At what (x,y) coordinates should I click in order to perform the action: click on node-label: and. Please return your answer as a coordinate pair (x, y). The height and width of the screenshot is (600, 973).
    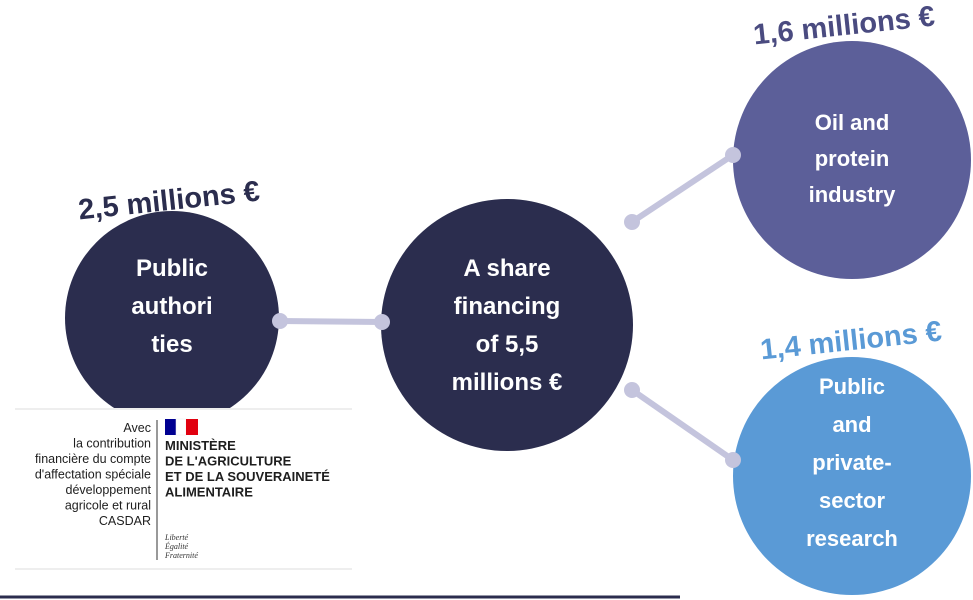
    Looking at the image, I should click on (851, 424).